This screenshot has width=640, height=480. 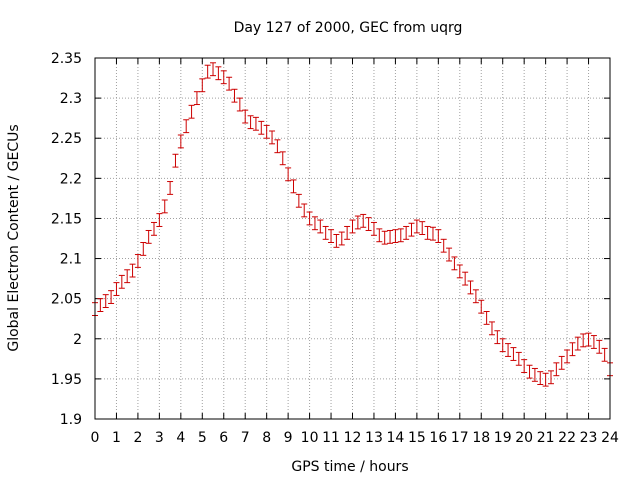 What do you see at coordinates (71, 420) in the screenshot?
I see `y-tick-label: 1.9` at bounding box center [71, 420].